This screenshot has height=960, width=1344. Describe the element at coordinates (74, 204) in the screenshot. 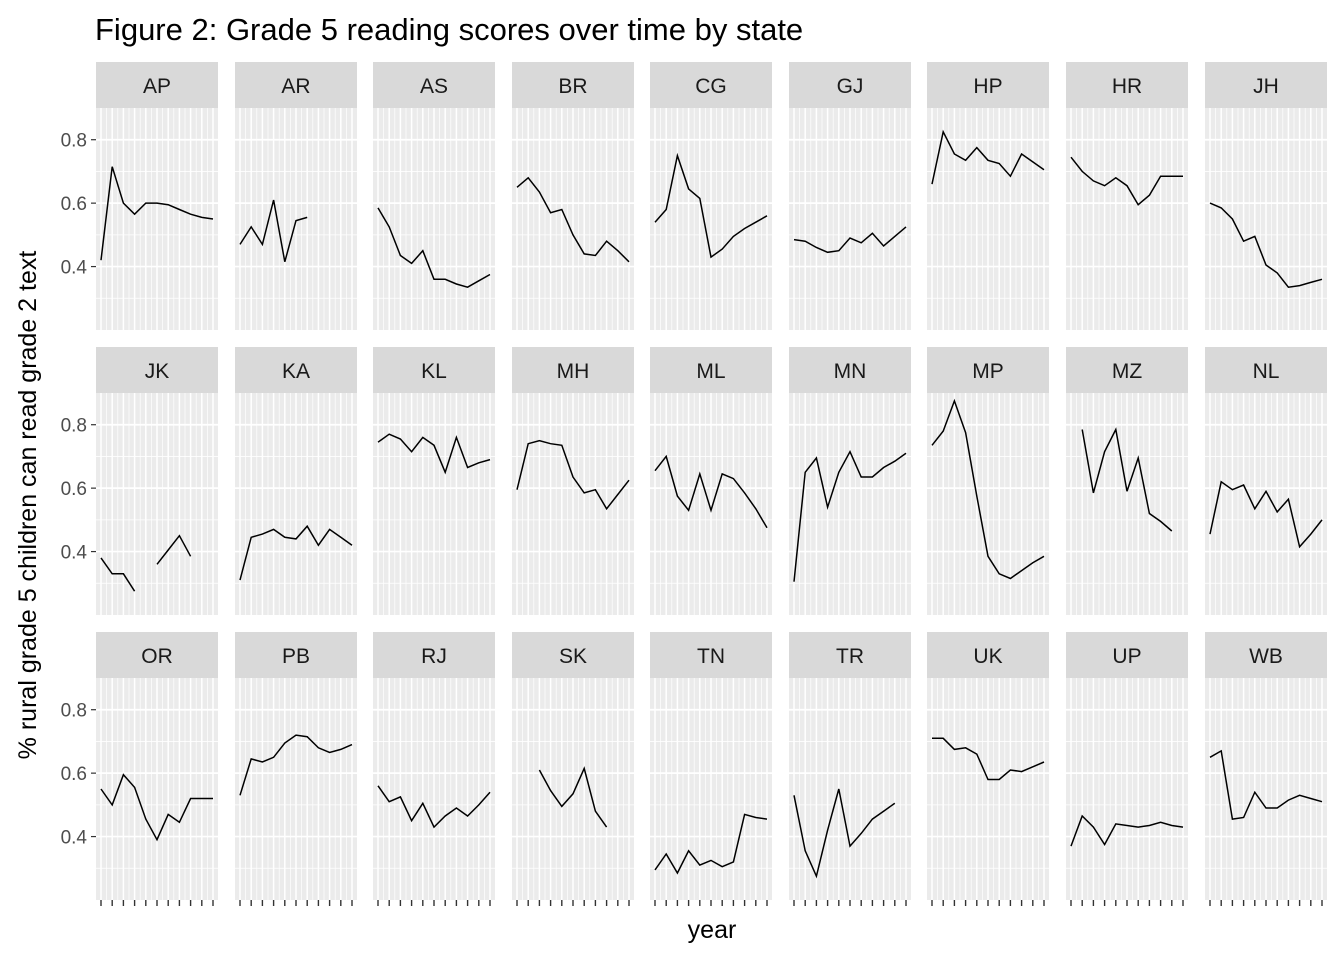

I see `y-tick-label: 0.6` at that location.